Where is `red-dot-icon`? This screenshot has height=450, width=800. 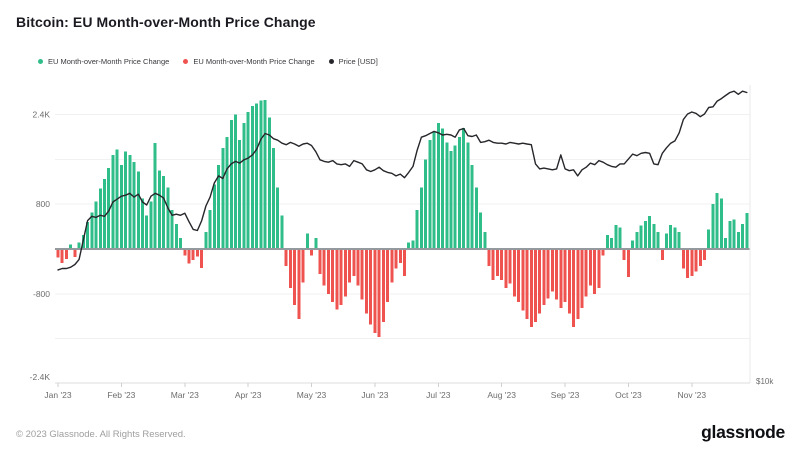
red-dot-icon is located at coordinates (186, 61).